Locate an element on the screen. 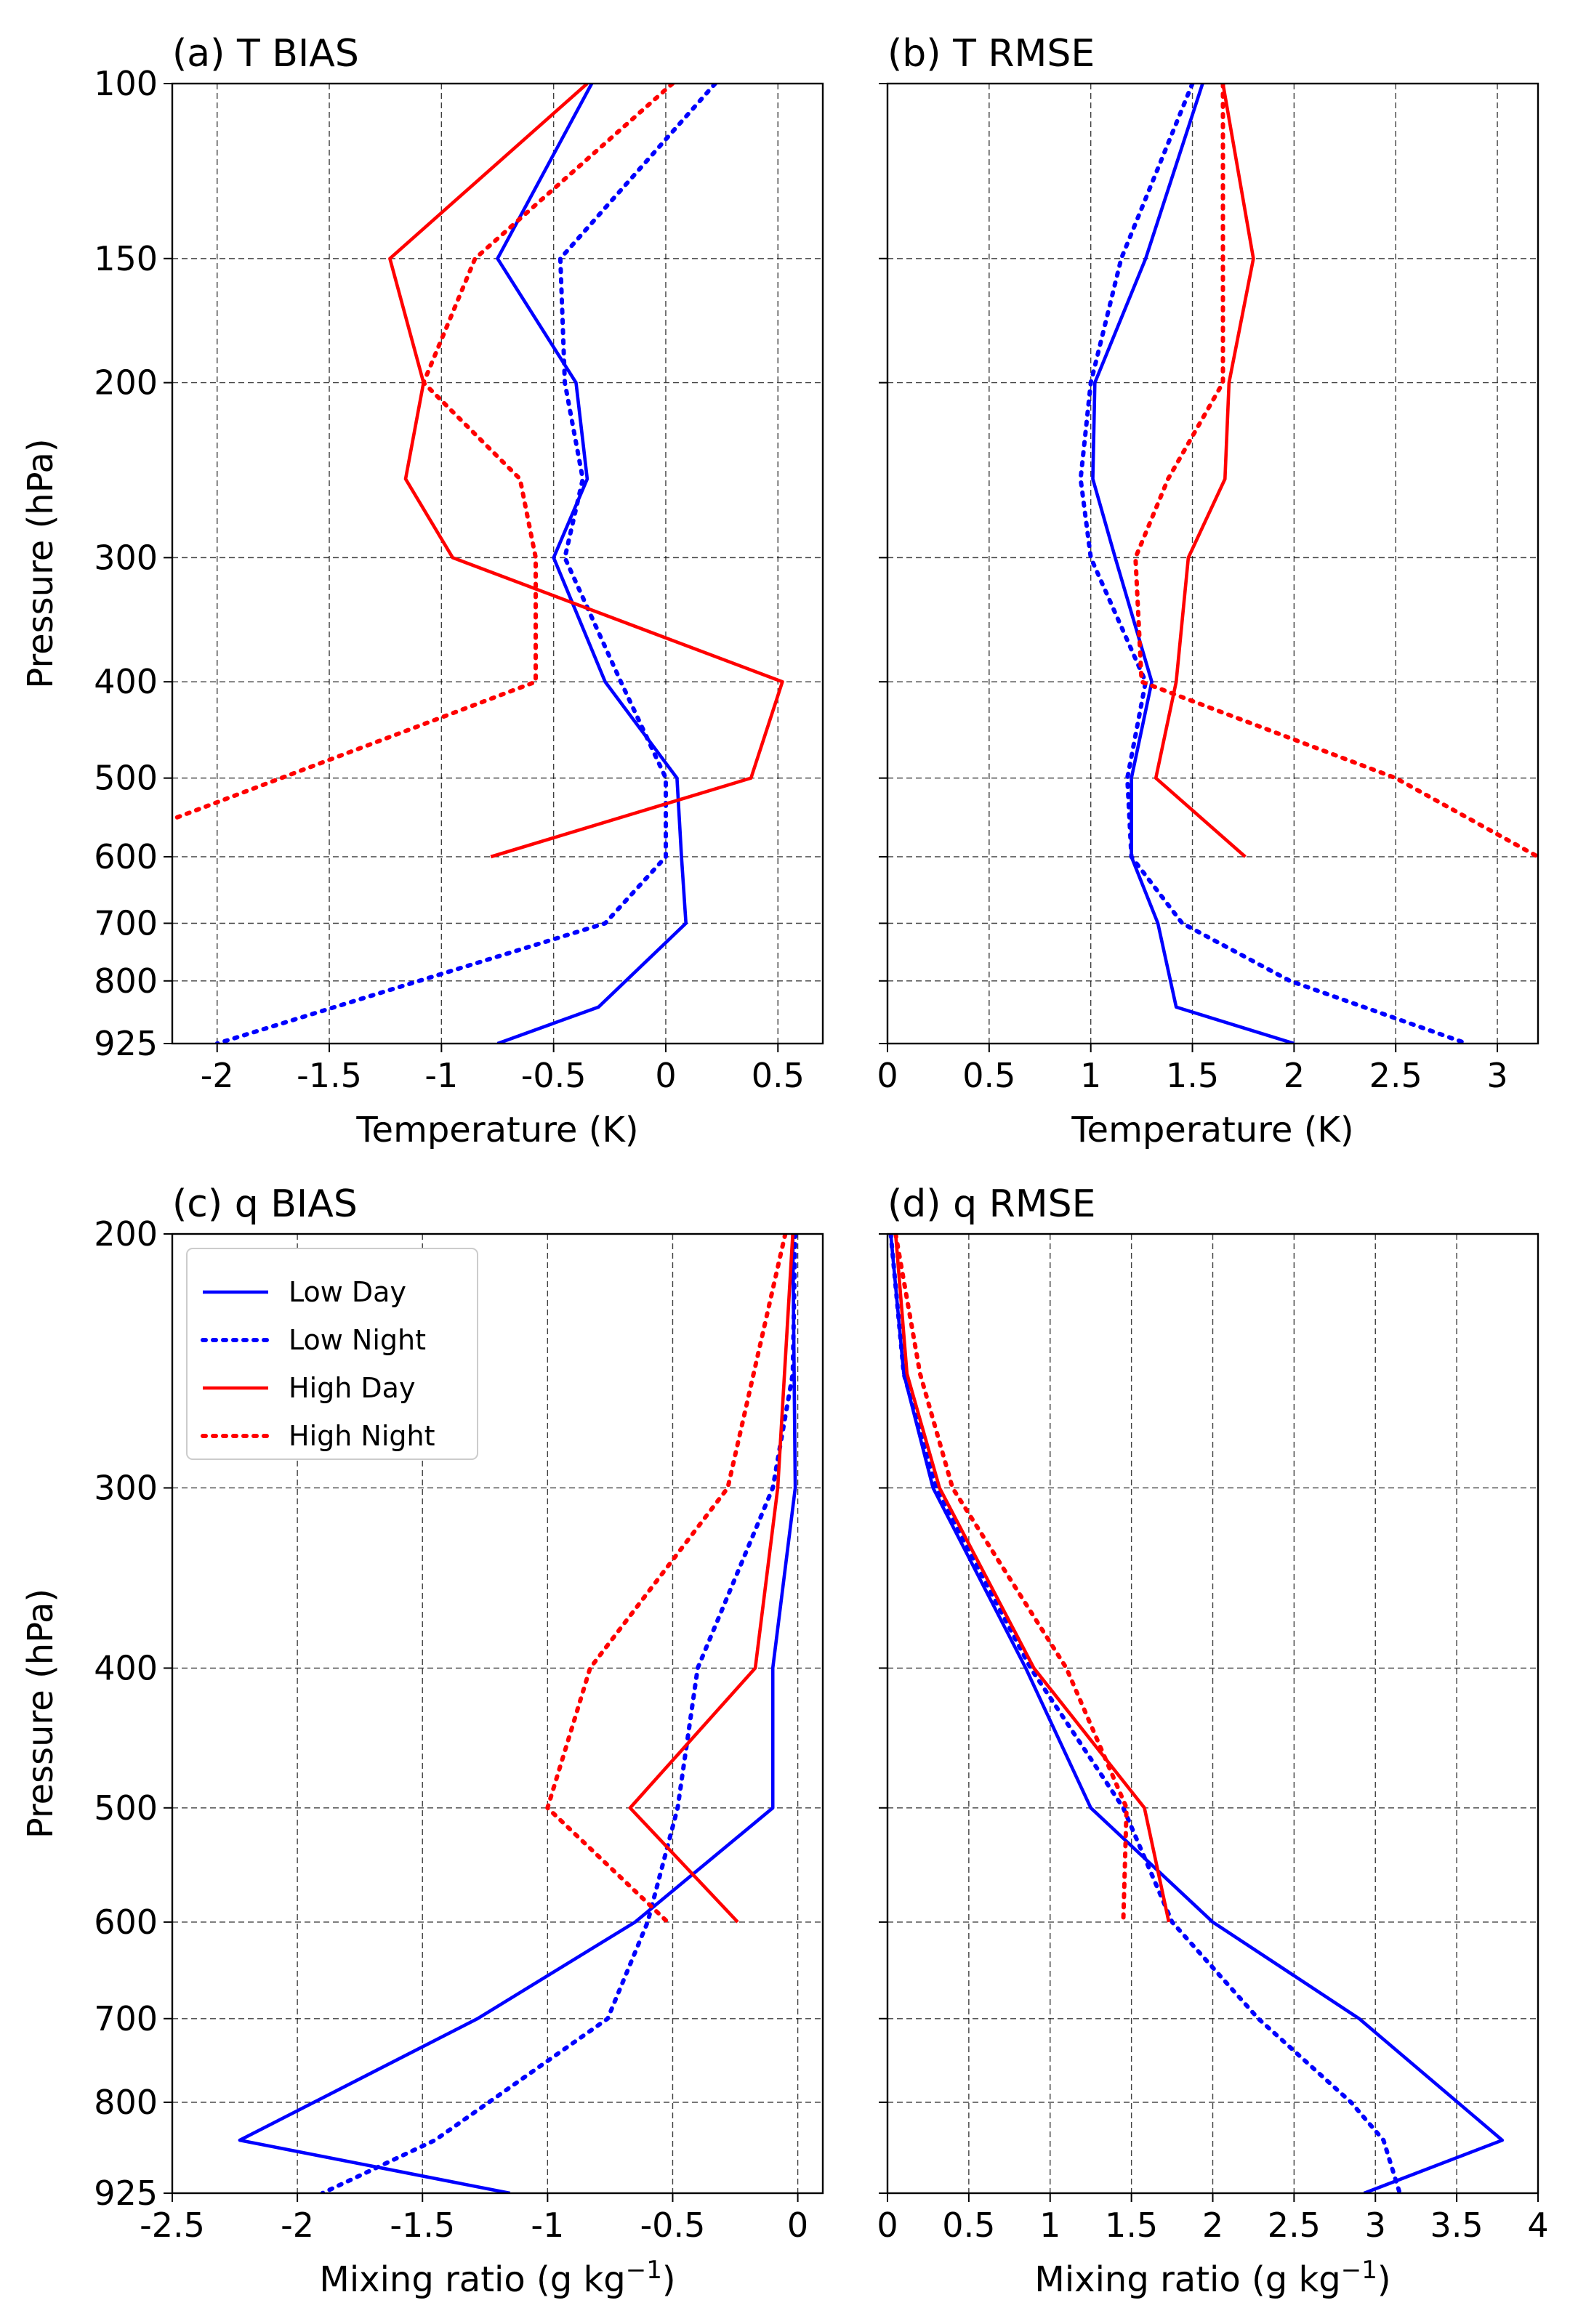 The height and width of the screenshot is (2324, 1570). x-tick-label: 3.5 is located at coordinates (1457, 2226).